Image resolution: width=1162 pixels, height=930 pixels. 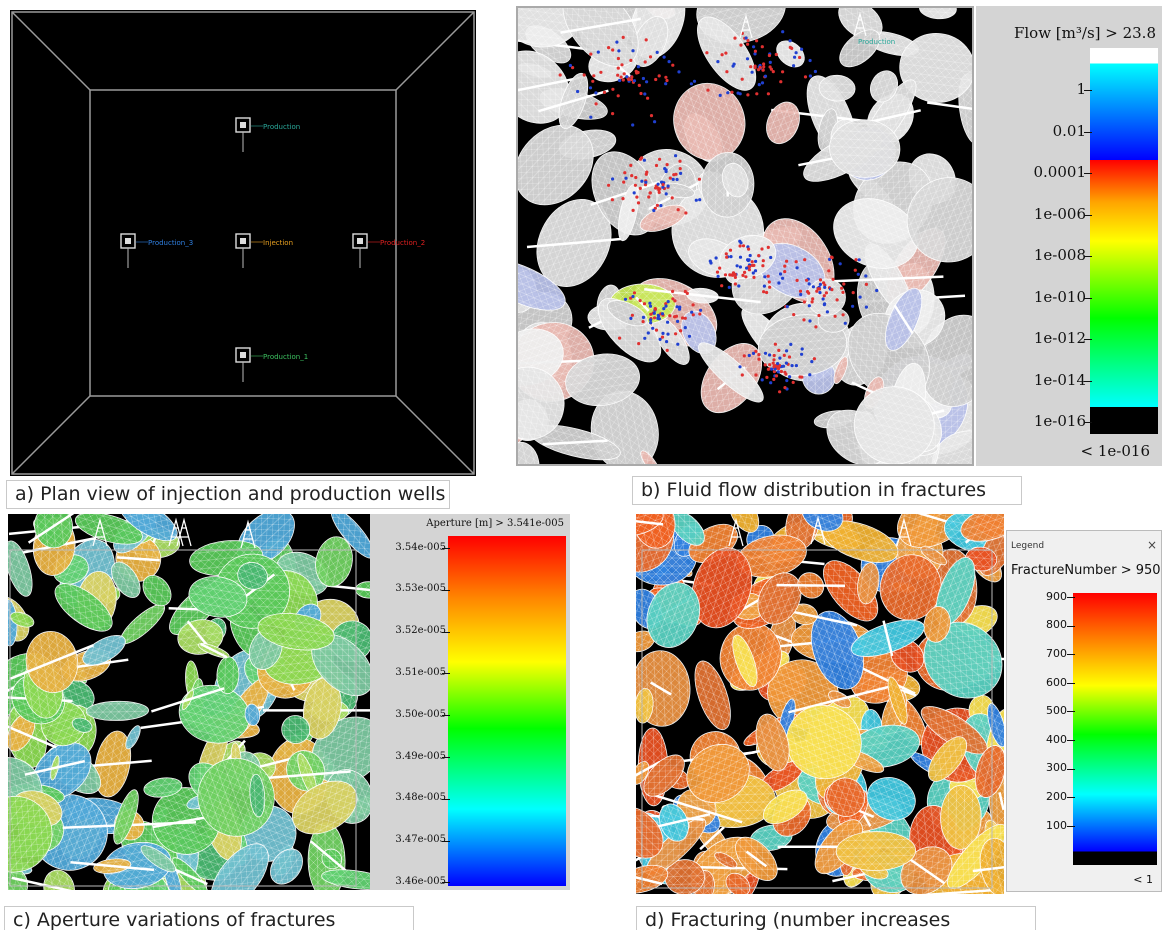 I want to click on fracture-legend-title: FractureNumber > 950, so click(x=1086, y=570).